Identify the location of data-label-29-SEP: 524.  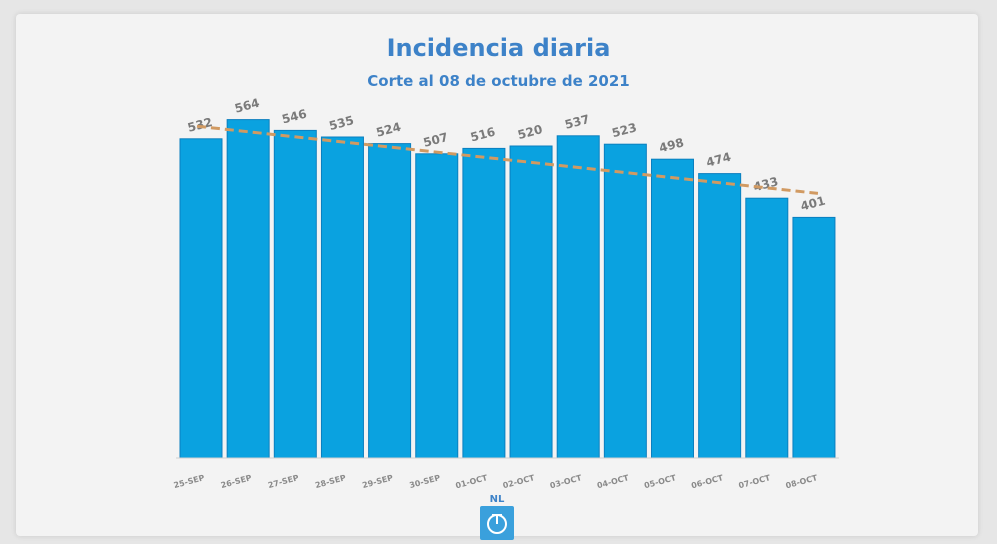
(389, 130).